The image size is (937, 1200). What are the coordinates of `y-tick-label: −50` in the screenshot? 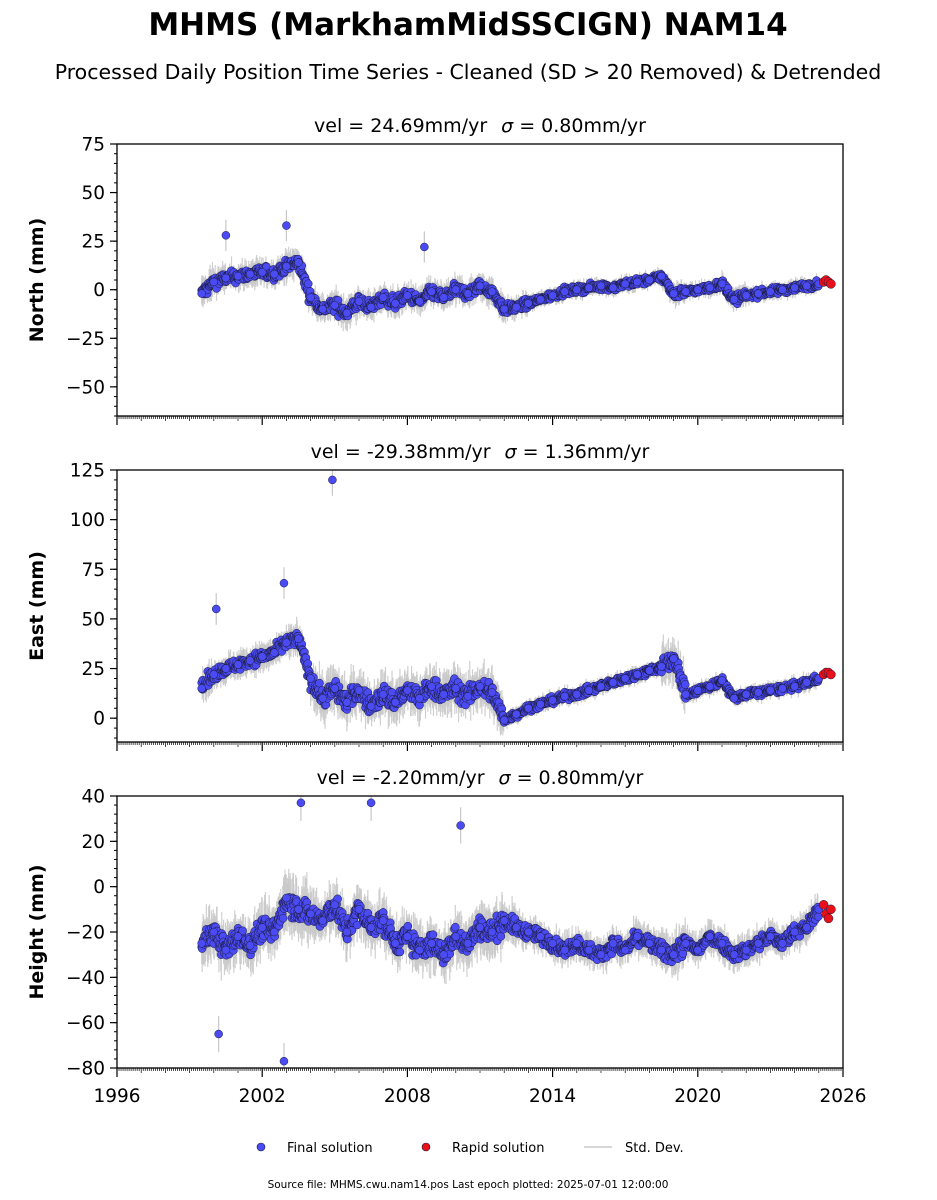 It's located at (85, 387).